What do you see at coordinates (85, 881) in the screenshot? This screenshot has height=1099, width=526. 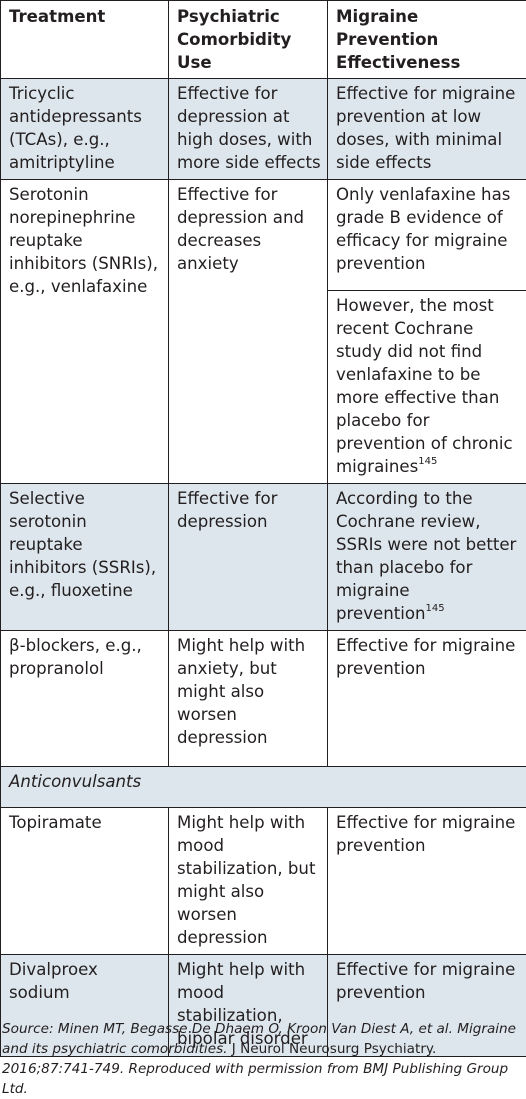 I see `cell-treatment: Topiramate` at bounding box center [85, 881].